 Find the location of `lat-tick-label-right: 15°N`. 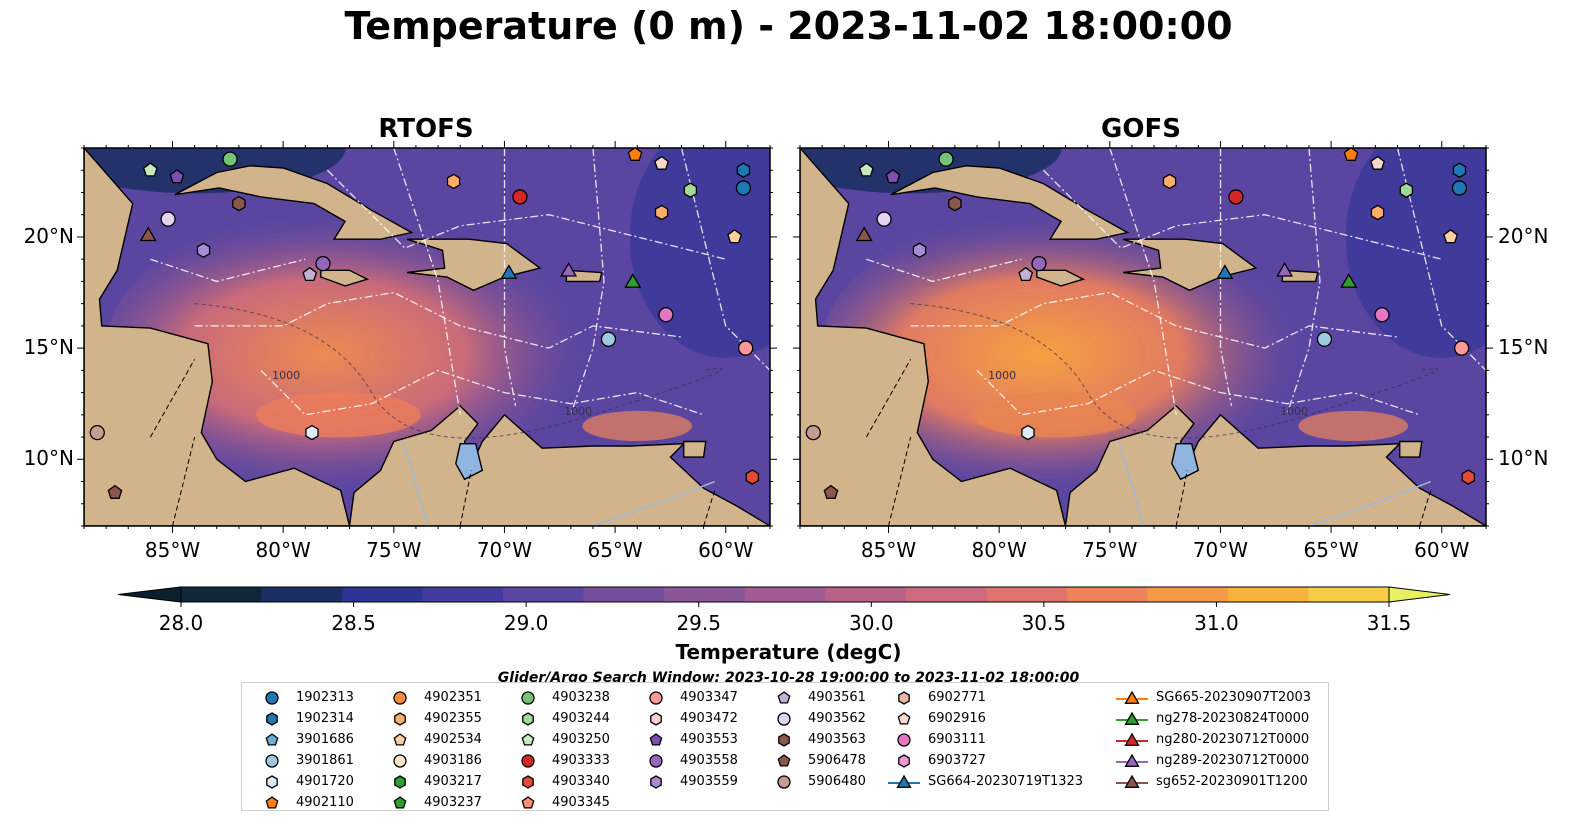

lat-tick-label-right: 15°N is located at coordinates (1523, 347).